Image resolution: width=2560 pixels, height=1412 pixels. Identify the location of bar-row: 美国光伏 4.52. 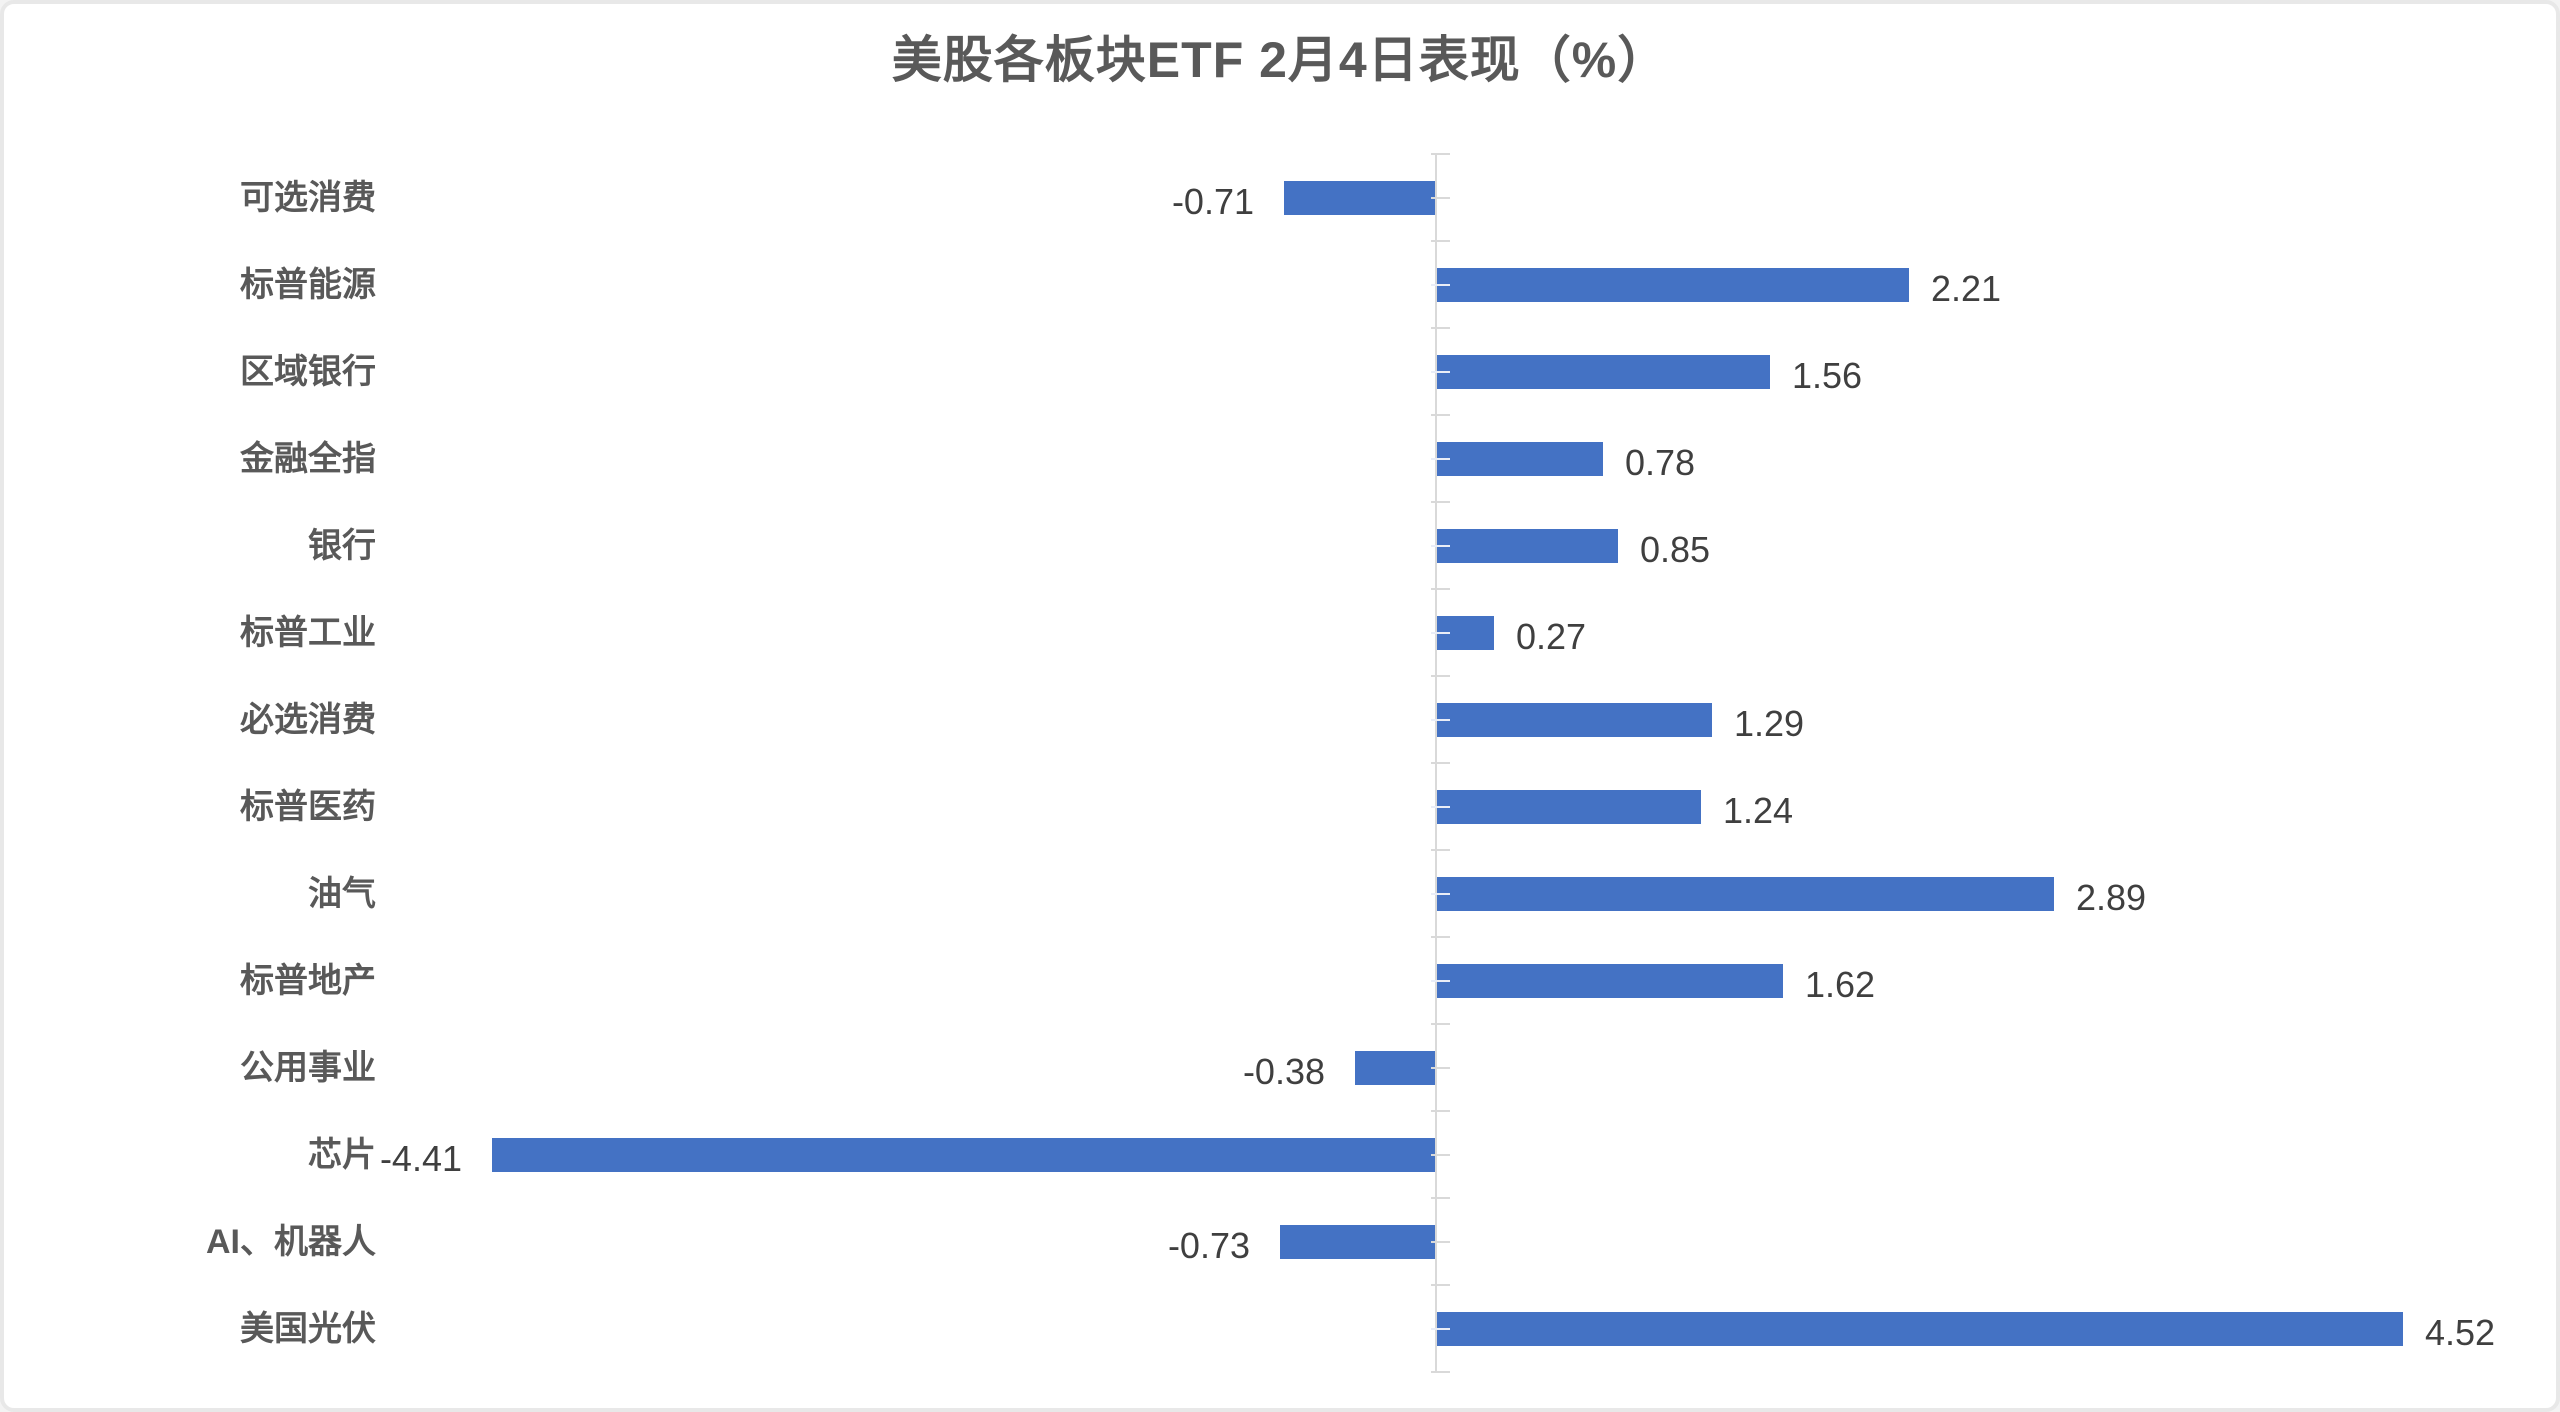
(1280, 1328).